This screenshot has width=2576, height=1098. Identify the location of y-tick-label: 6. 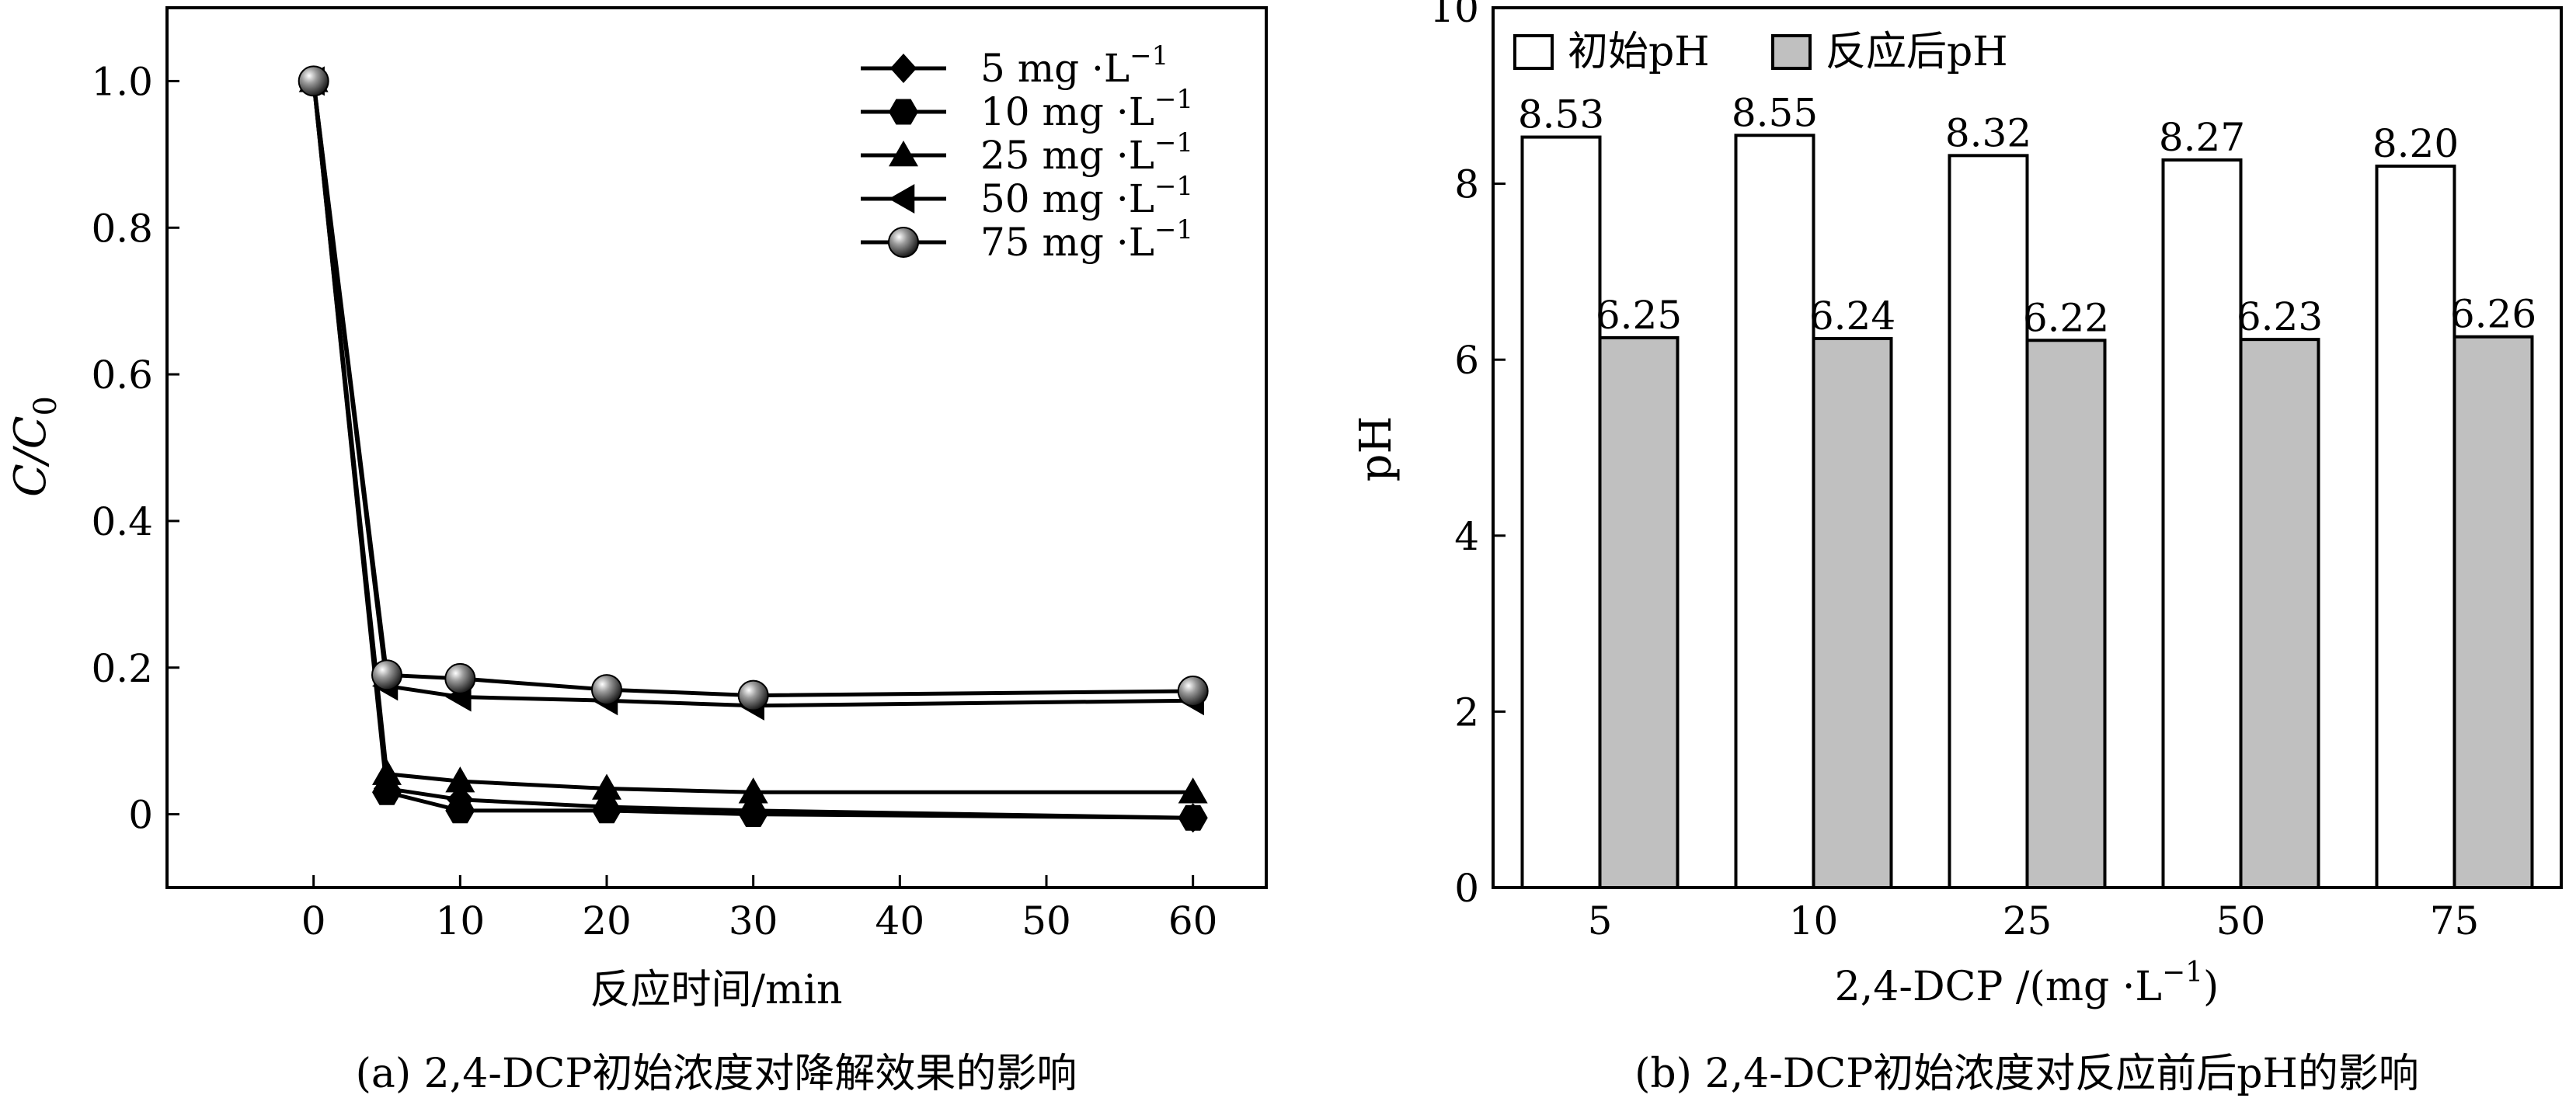
(1466, 360).